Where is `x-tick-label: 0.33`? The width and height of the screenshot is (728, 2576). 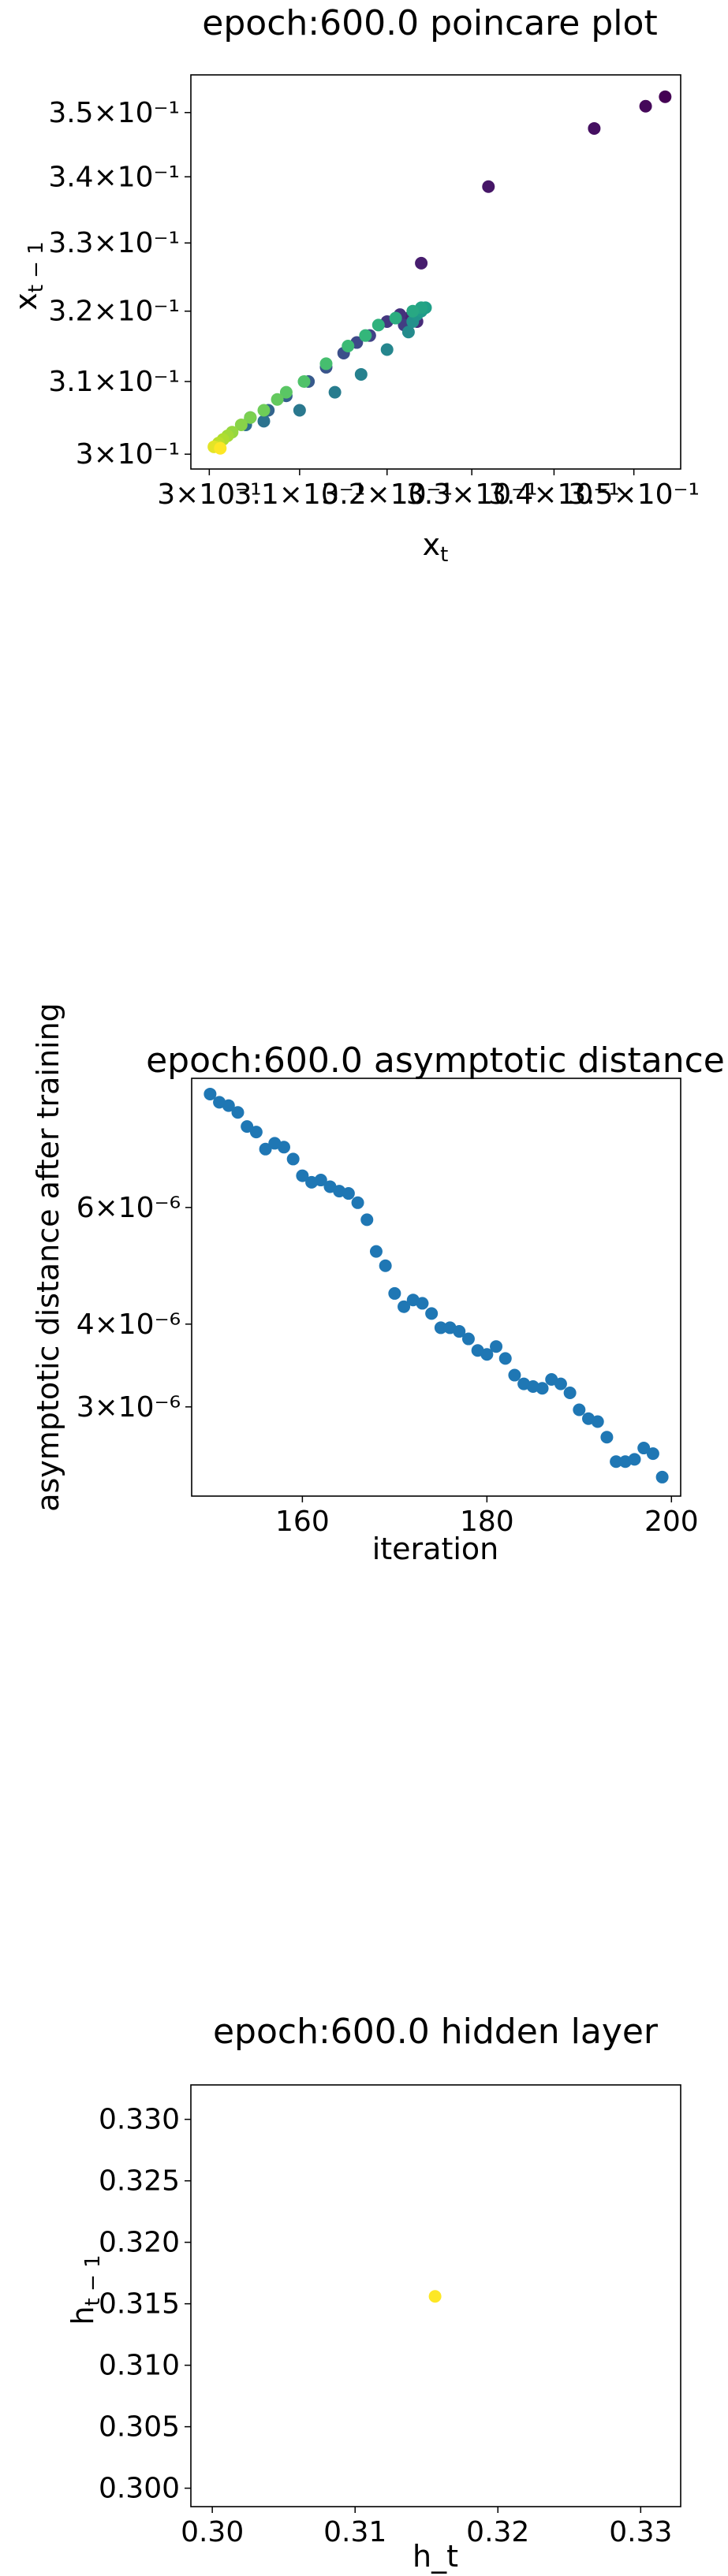
x-tick-label: 0.33 is located at coordinates (640, 2532).